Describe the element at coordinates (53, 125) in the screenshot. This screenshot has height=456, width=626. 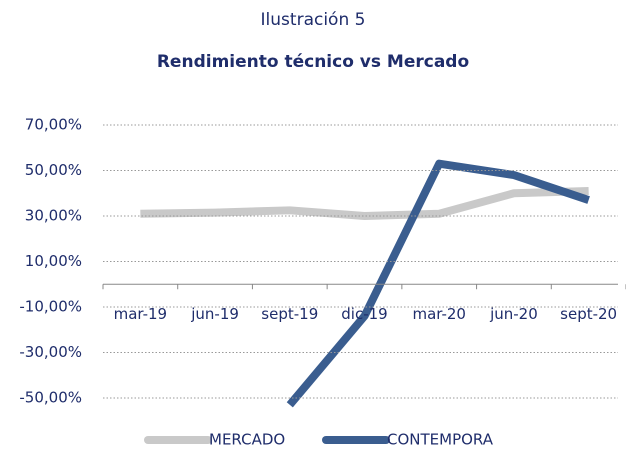
I see `y-tick-label: 70,00%` at that location.